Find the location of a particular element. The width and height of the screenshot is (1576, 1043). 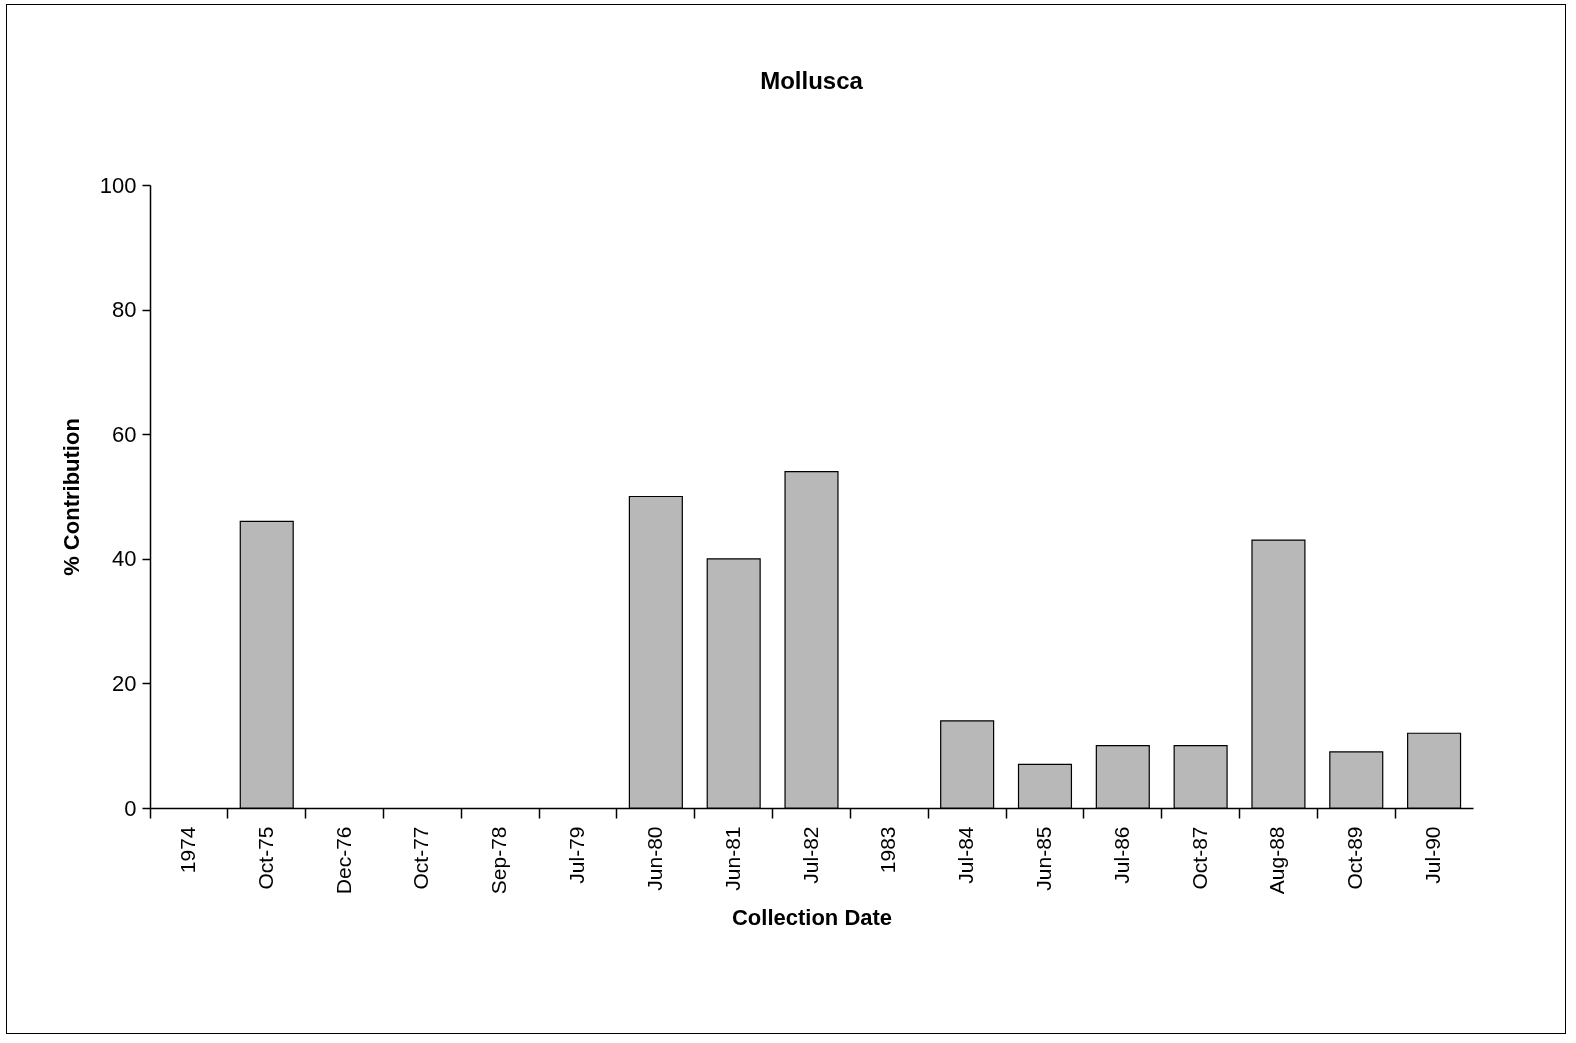

x-tick-label: Dec-76 is located at coordinates (343, 860).